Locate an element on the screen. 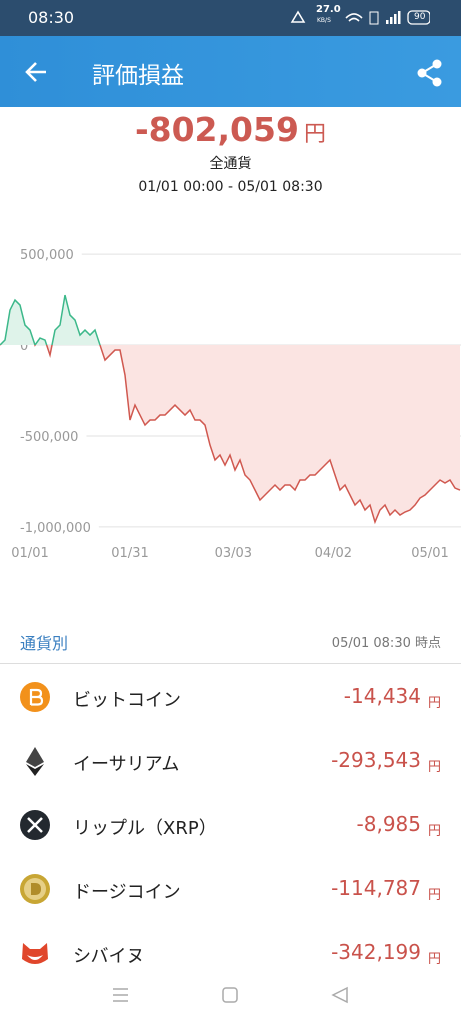  x-tick-label: 04/02 is located at coordinates (333, 553).